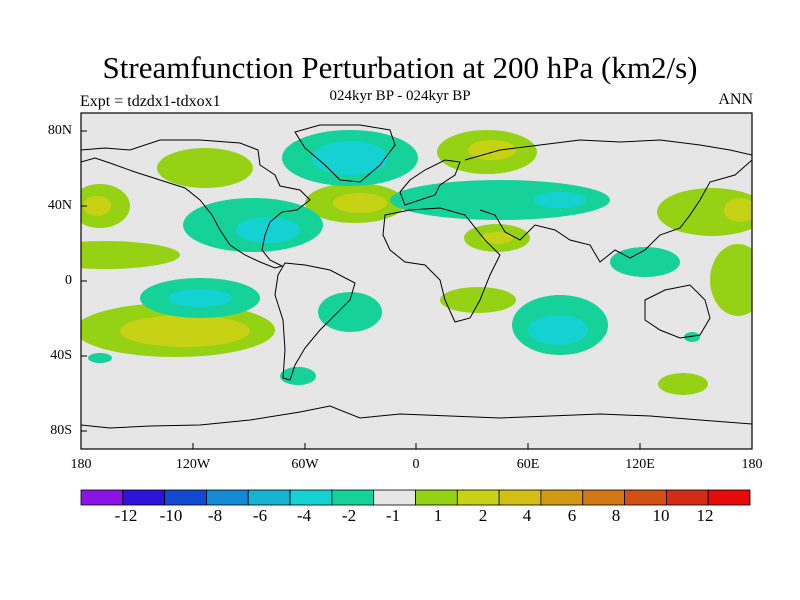 Image resolution: width=800 pixels, height=600 pixels. I want to click on lon-tick-label: 60E, so click(528, 464).